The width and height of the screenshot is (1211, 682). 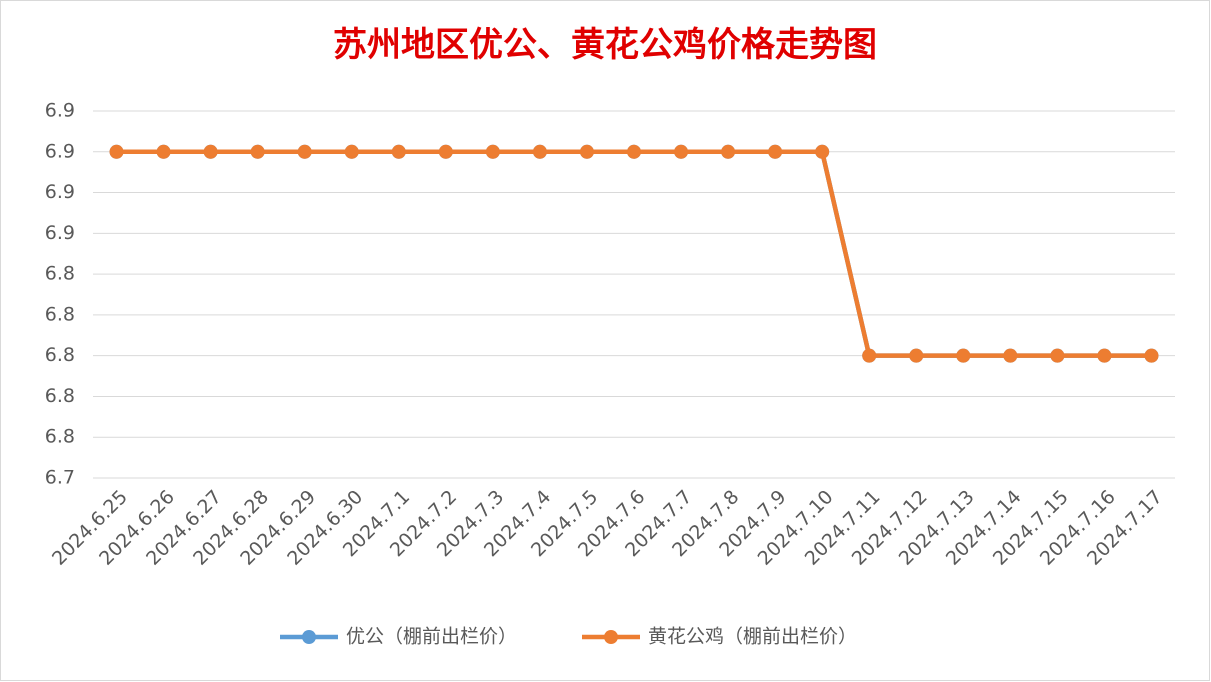 What do you see at coordinates (60, 478) in the screenshot?
I see `y-tick-label: 6.7` at bounding box center [60, 478].